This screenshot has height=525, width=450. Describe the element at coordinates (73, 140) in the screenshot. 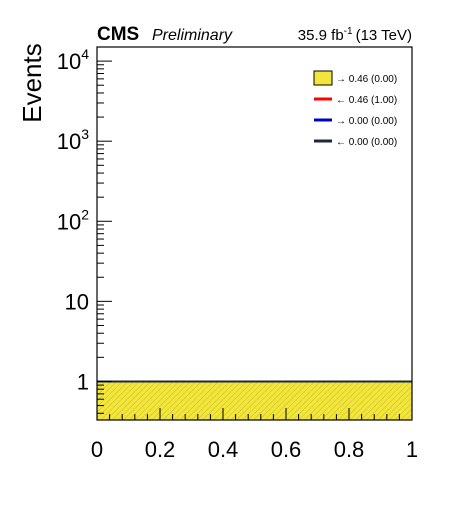

I see `y-tick-label-3: 10³` at that location.